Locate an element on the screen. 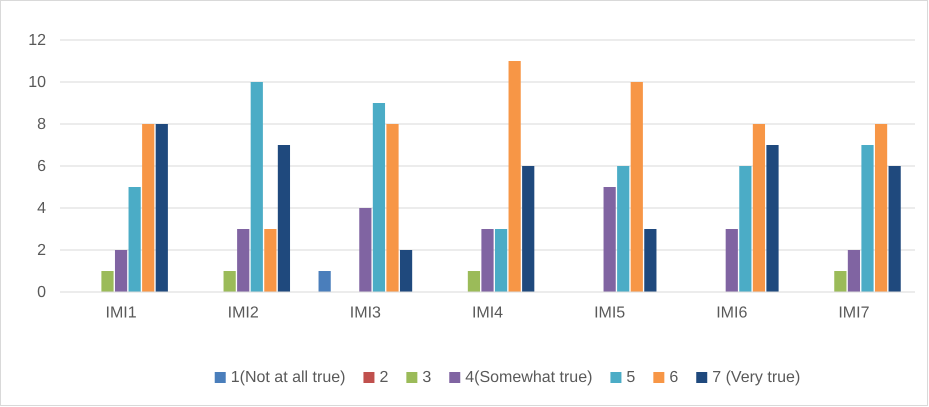 The width and height of the screenshot is (929, 407). x-tick-label: IMI1 is located at coordinates (121, 313).